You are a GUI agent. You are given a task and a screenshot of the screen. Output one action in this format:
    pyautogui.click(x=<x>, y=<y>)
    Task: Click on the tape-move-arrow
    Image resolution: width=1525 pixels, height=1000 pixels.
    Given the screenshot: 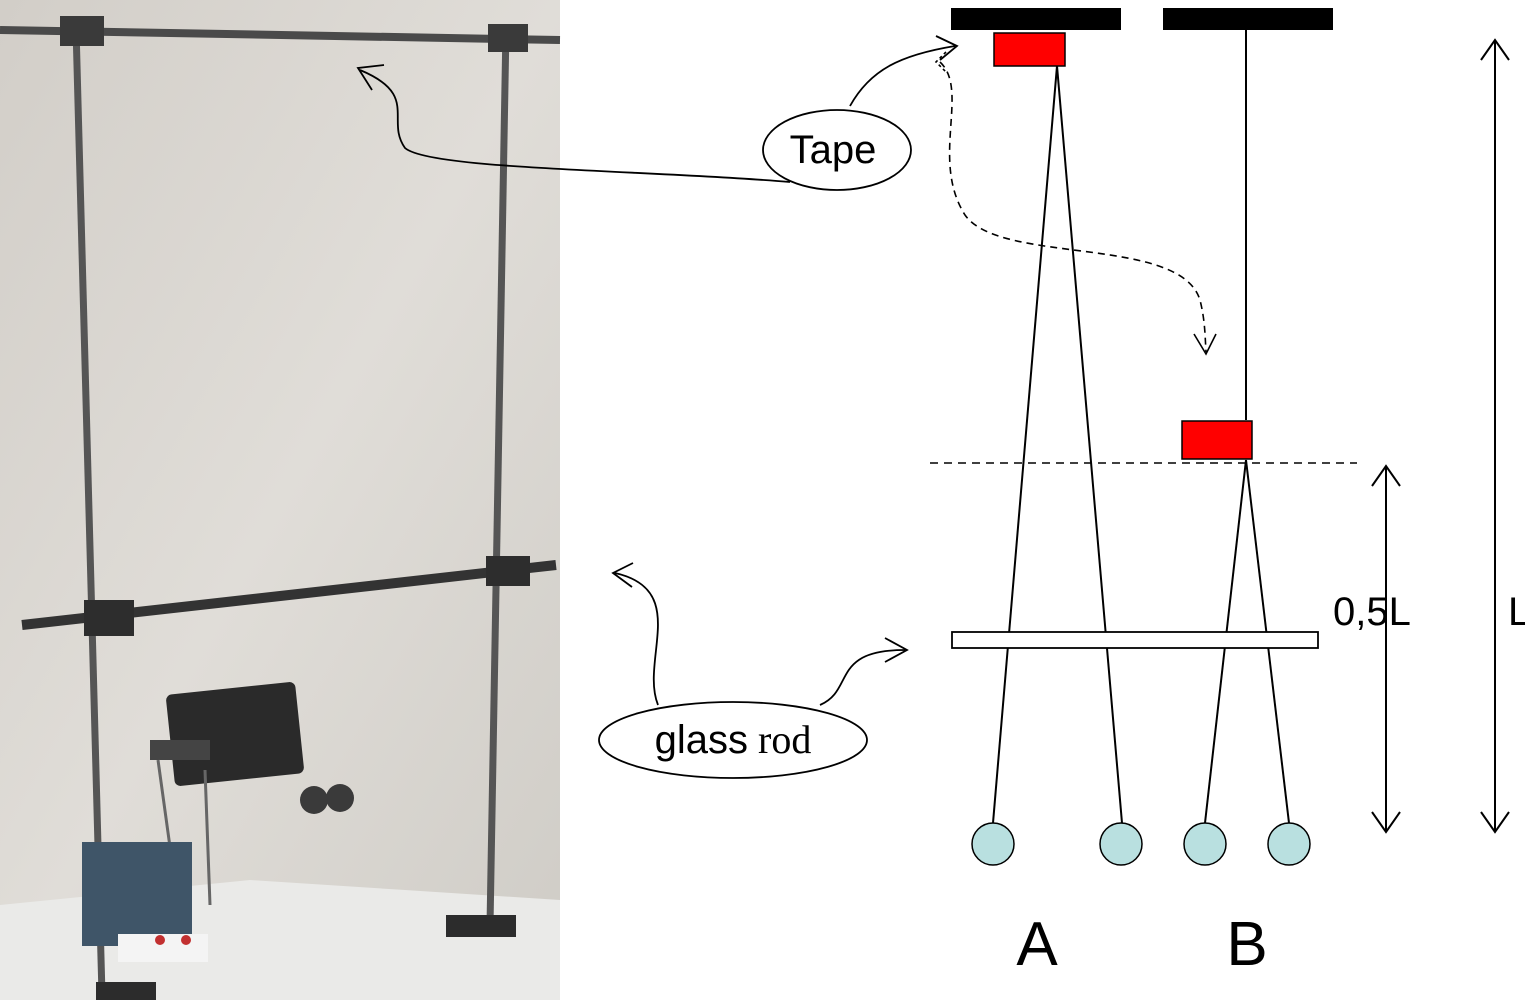 What is the action you would take?
    pyautogui.click(x=1075, y=203)
    